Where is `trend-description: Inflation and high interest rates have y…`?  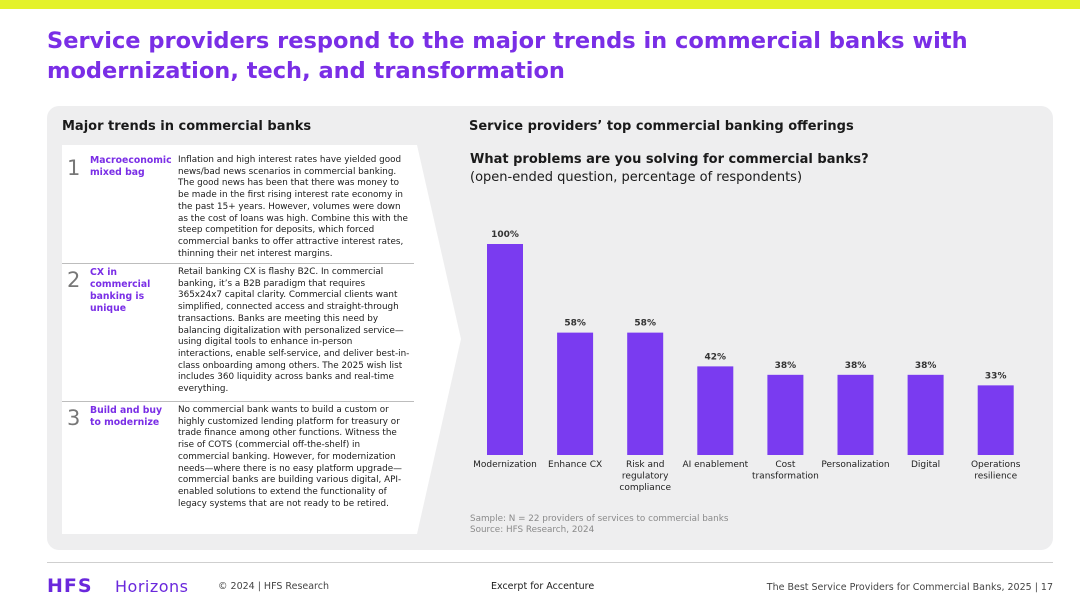
trend-description: Inflation and high interest rates have y… is located at coordinates (293, 207).